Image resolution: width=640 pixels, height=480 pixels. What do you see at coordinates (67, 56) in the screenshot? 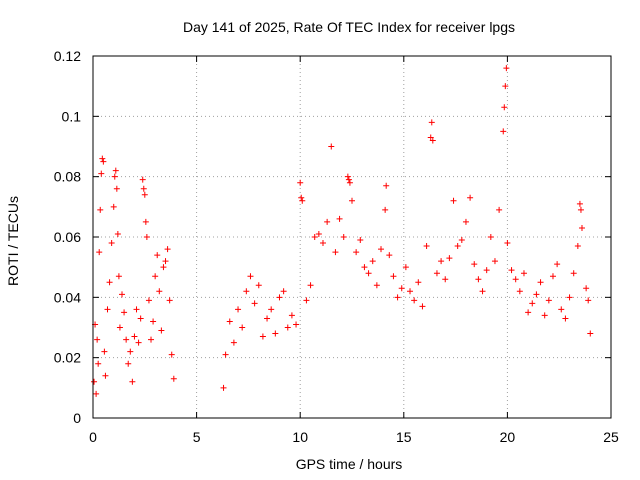
I see `y-tick-label: 0.12` at bounding box center [67, 56].